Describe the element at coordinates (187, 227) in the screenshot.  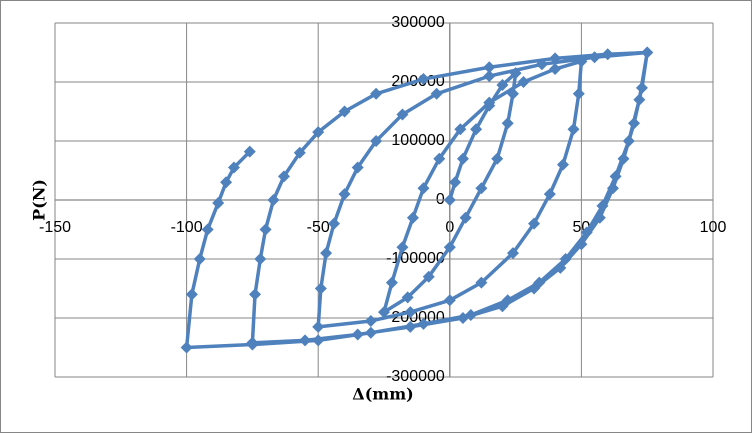
I see `x-tick-label: -100` at that location.